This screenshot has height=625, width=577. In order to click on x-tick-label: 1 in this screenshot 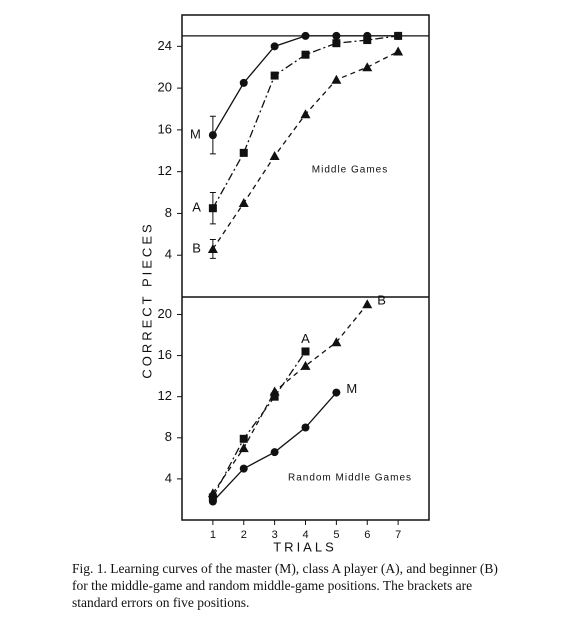, I will do `click(213, 535)`.